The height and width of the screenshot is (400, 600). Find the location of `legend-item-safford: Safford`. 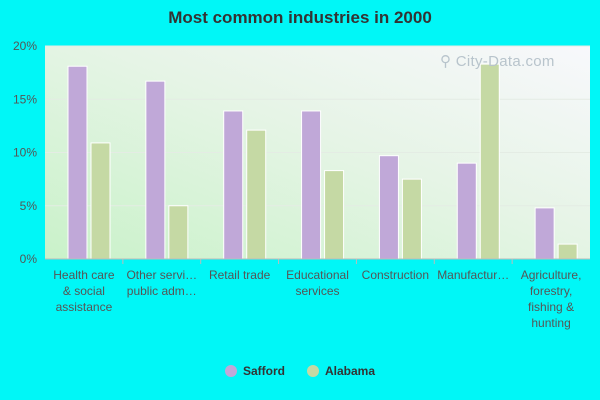

legend-item-safford: Safford is located at coordinates (254, 371).